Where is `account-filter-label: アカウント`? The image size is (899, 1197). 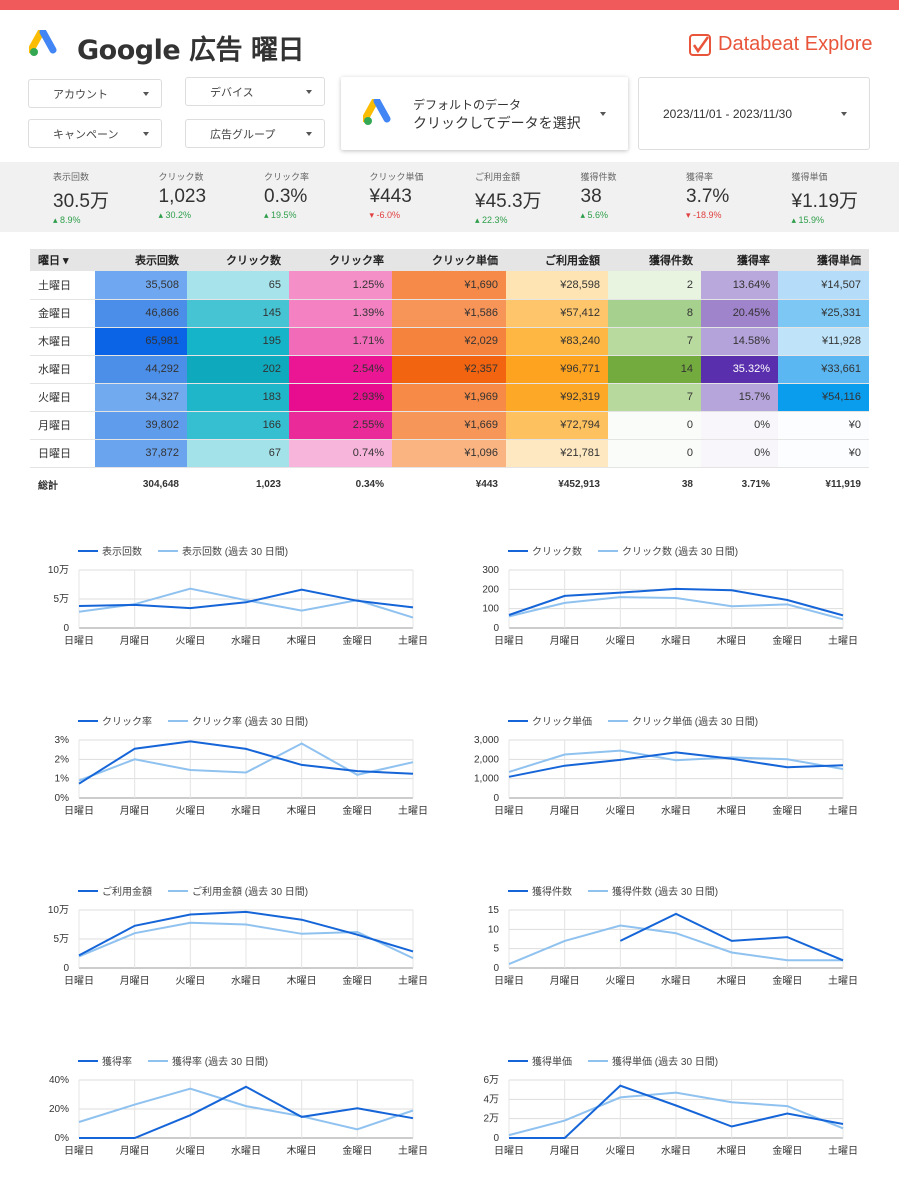
account-filter-label: アカウント is located at coordinates (80, 94).